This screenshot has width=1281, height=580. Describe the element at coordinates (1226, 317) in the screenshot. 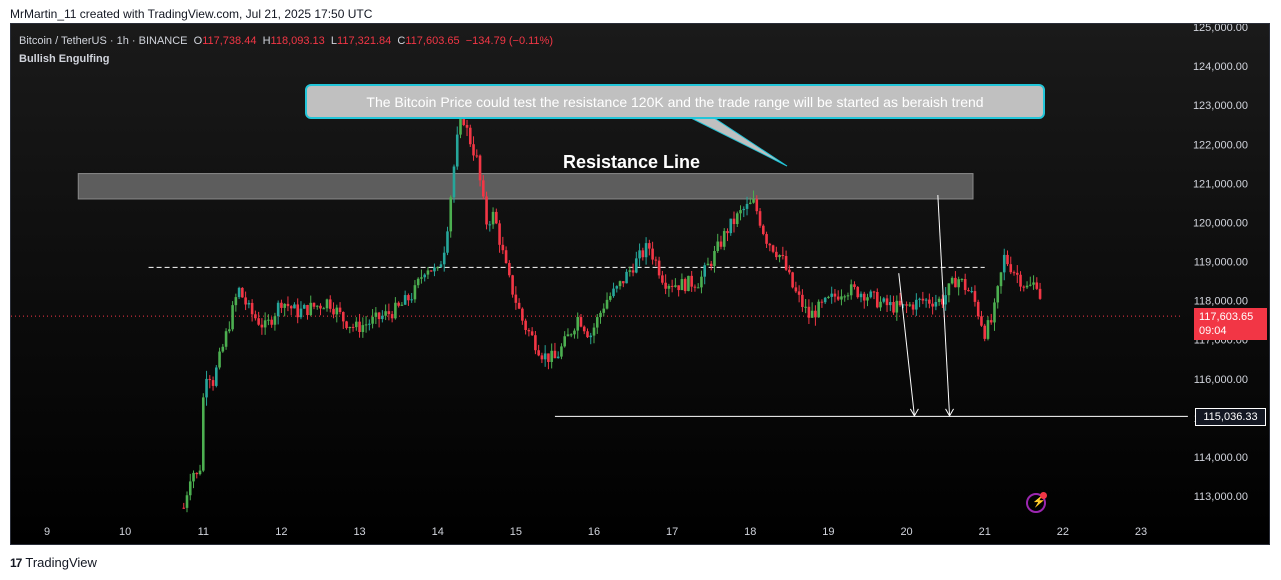

I see `current-price-value: 117,603.65` at that location.